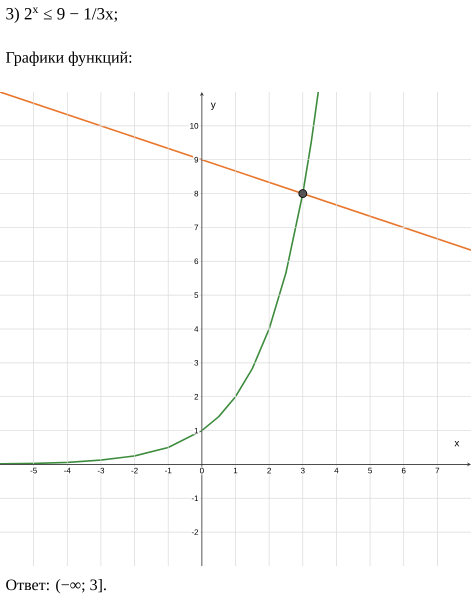 The height and width of the screenshot is (601, 471). What do you see at coordinates (67, 471) in the screenshot?
I see `x-tick-label: -4` at bounding box center [67, 471].